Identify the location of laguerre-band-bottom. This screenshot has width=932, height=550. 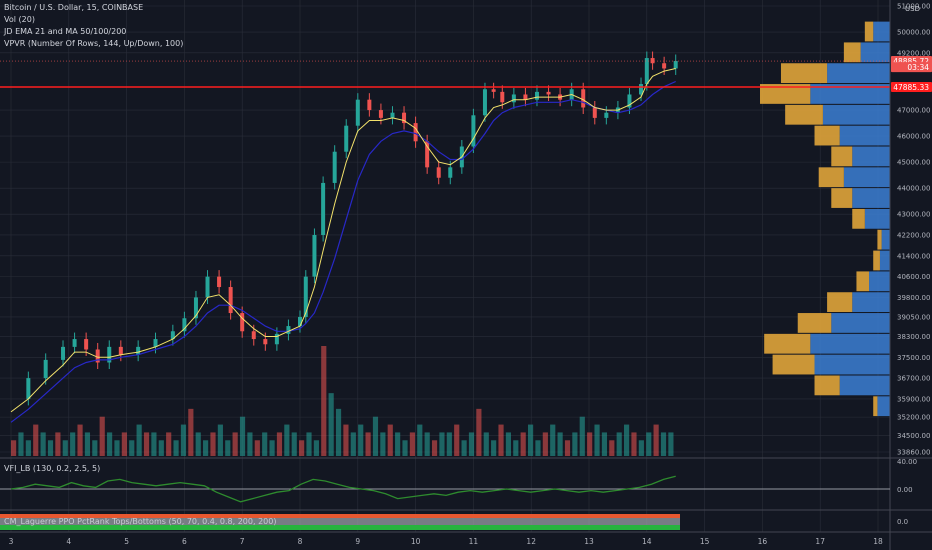
(340, 527).